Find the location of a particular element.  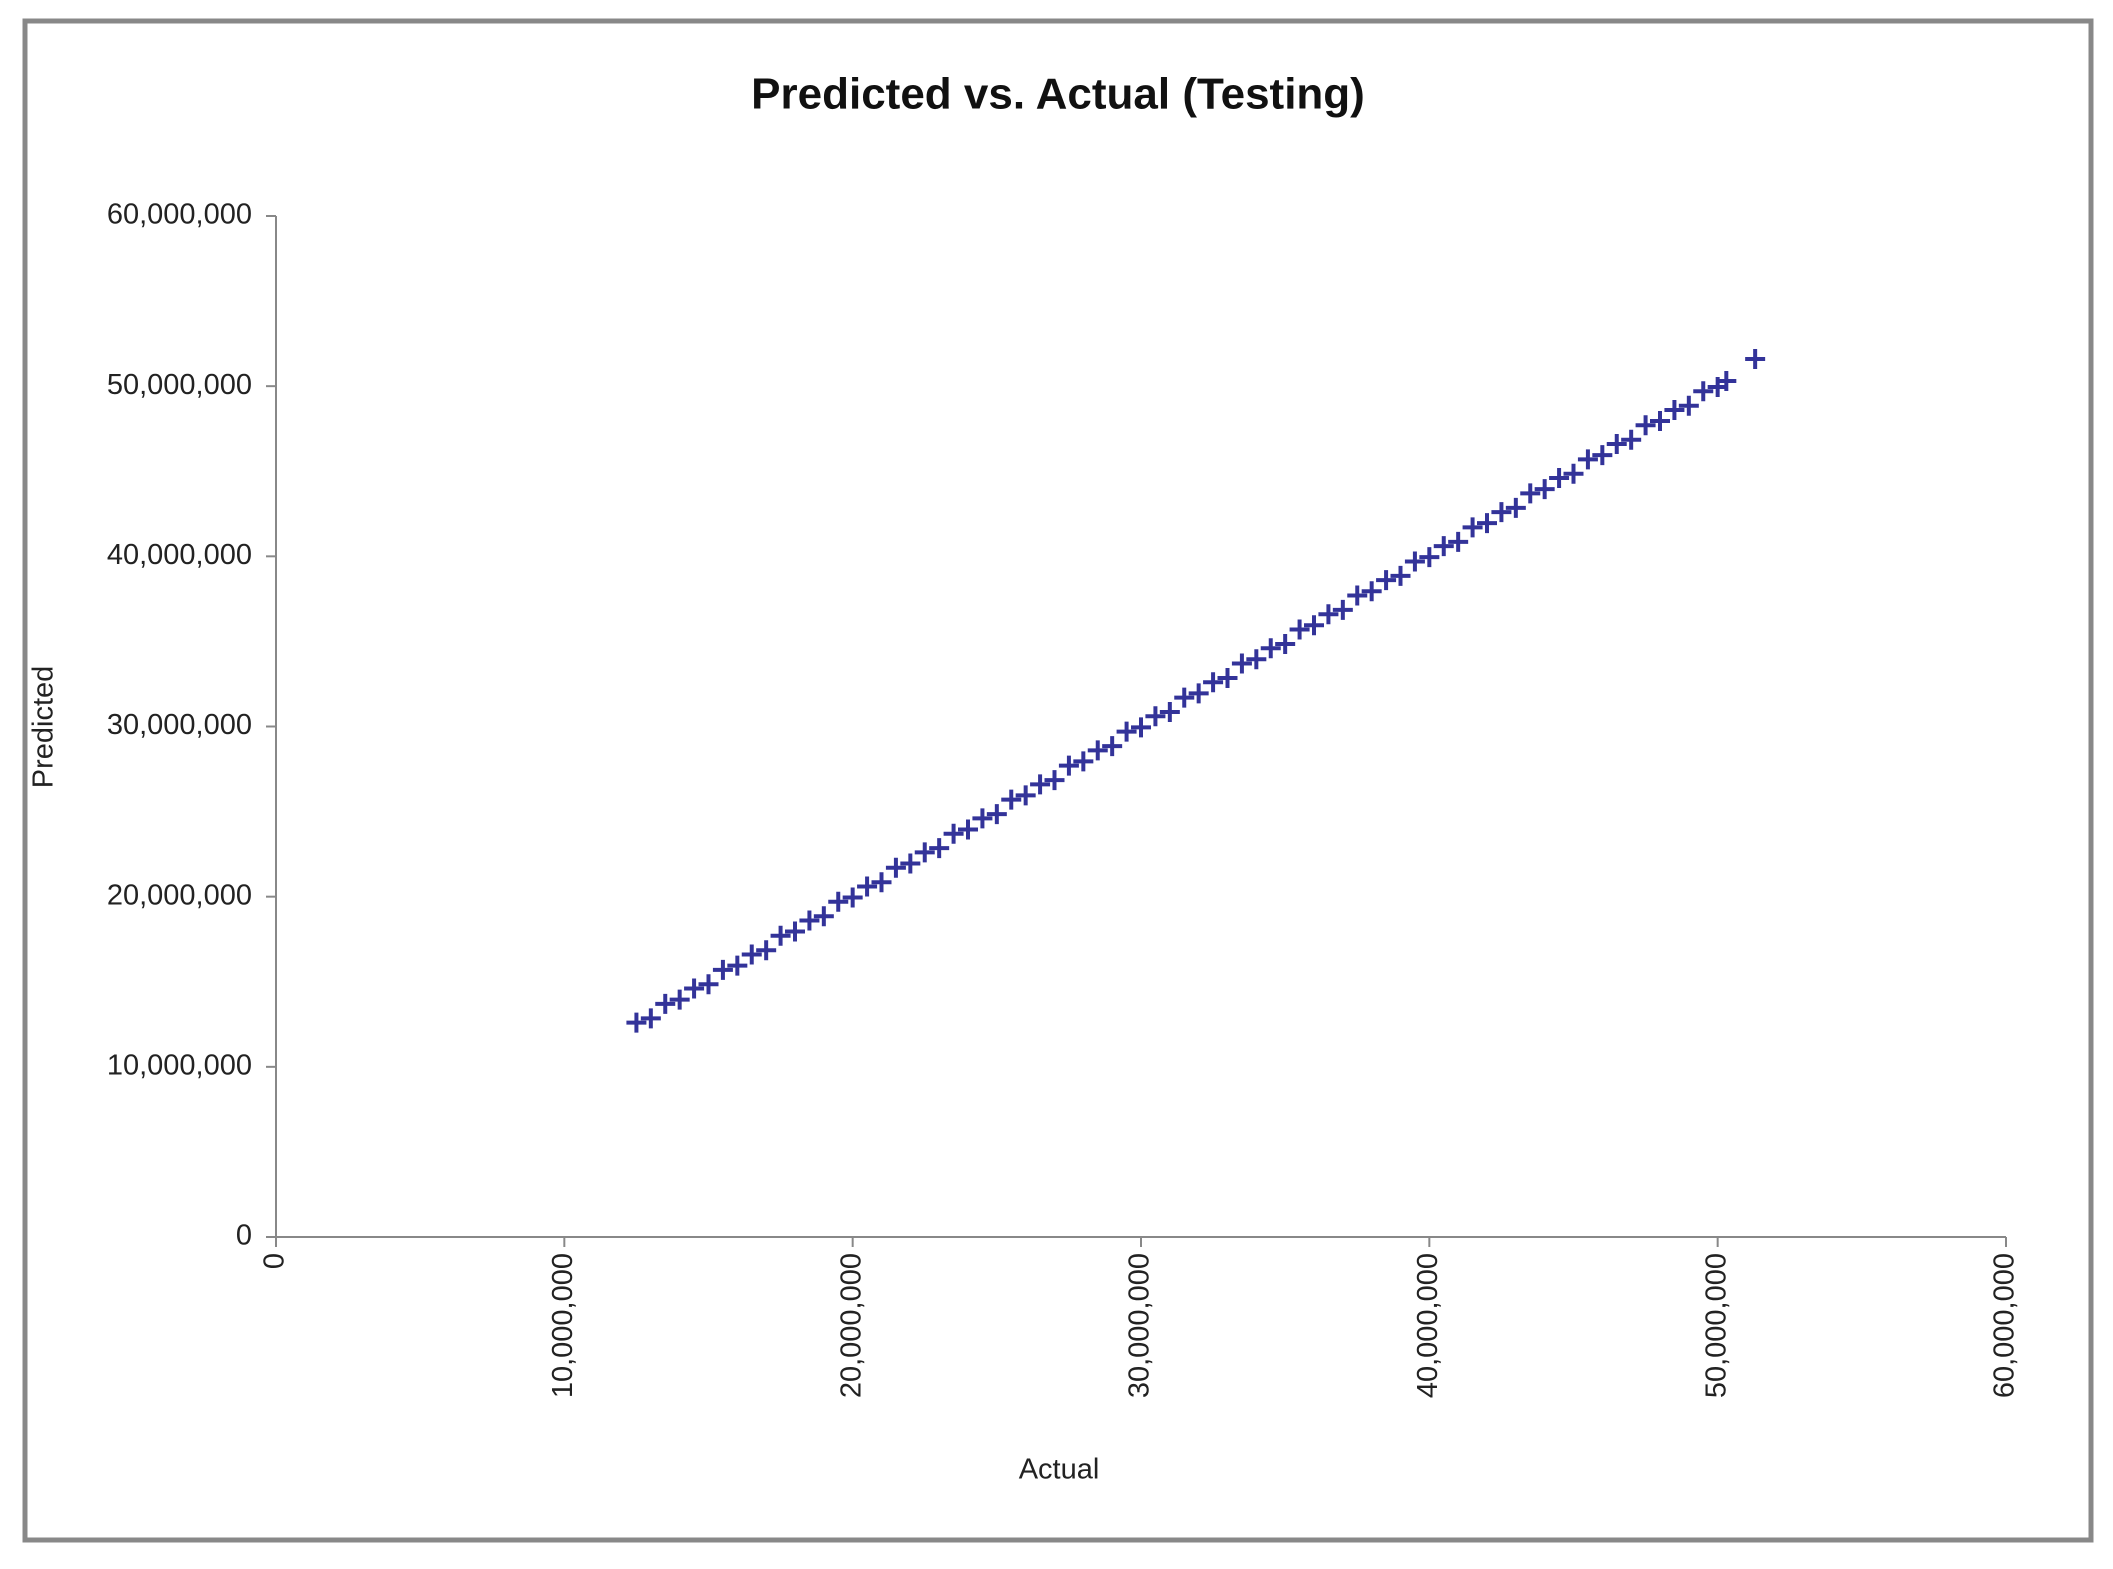

y-tick-label: 30,000,000 is located at coordinates (179, 725).